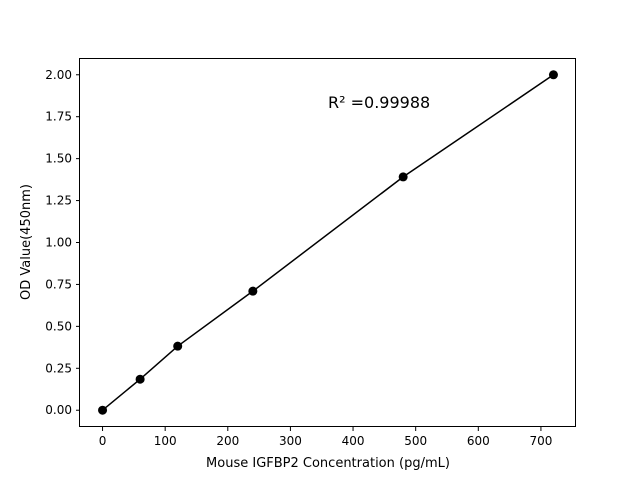 Image resolution: width=640 pixels, height=484 pixels. What do you see at coordinates (58, 284) in the screenshot?
I see `y-tick-label: 0.75` at bounding box center [58, 284].